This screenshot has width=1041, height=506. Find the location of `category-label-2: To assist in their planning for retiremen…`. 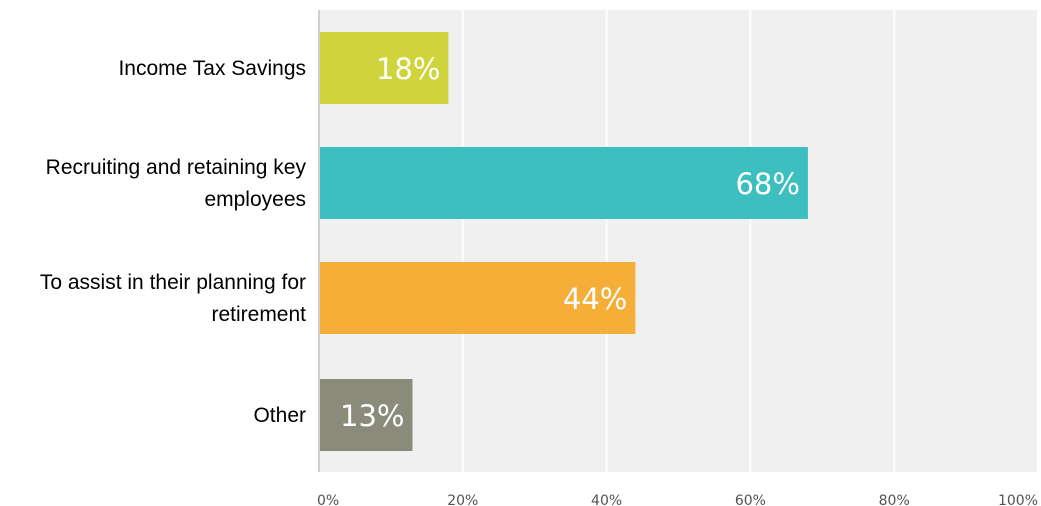

category-label-2: To assist in their planning for retiremen… is located at coordinates (173, 298).